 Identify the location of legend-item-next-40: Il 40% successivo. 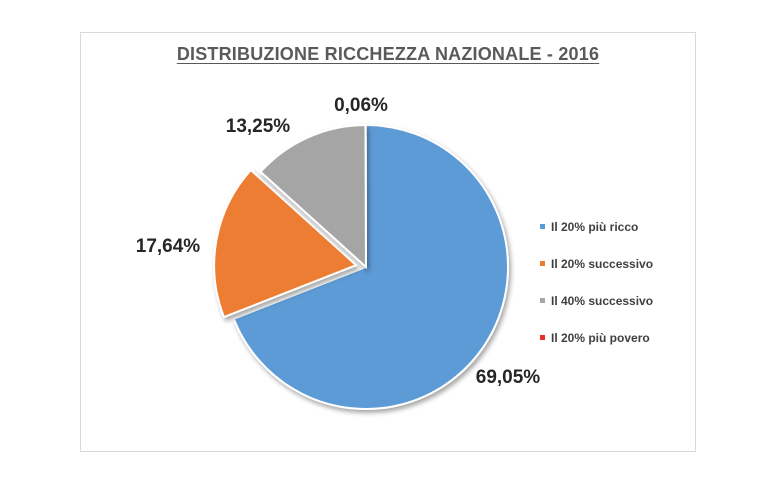
(596, 300).